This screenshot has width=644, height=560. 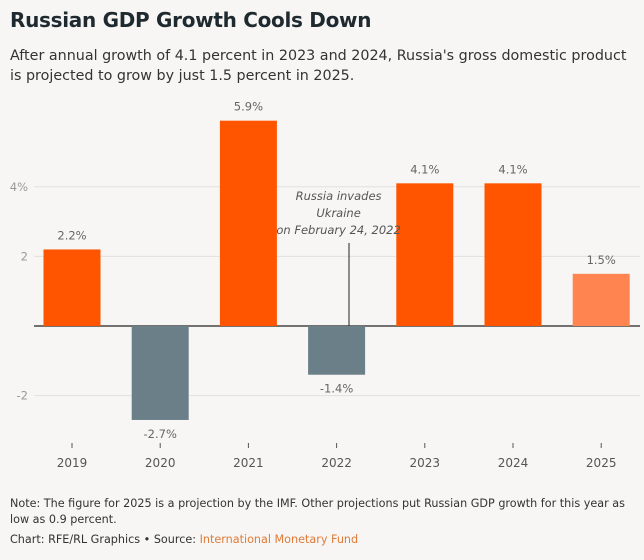 What do you see at coordinates (339, 196) in the screenshot?
I see `annotation-text: Russia invades` at bounding box center [339, 196].